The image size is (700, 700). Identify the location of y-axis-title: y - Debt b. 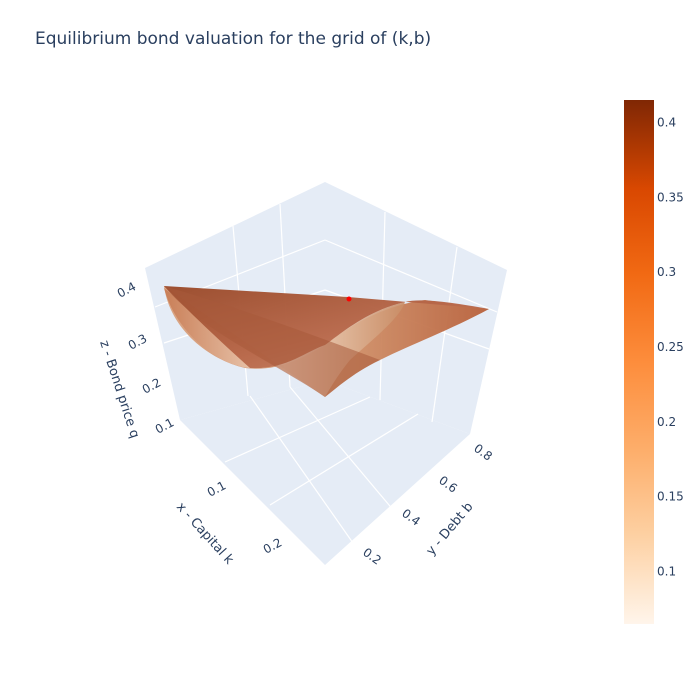
(450, 529).